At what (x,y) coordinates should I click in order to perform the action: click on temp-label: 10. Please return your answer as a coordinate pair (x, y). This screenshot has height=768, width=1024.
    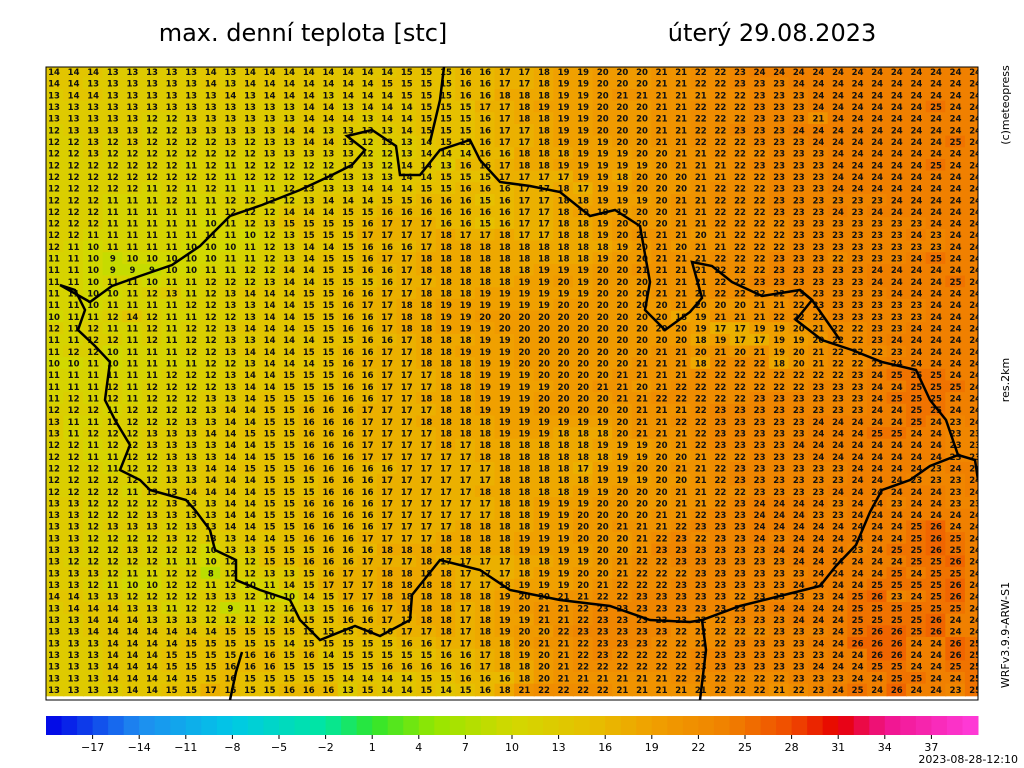
    Looking at the image, I should click on (211, 225).